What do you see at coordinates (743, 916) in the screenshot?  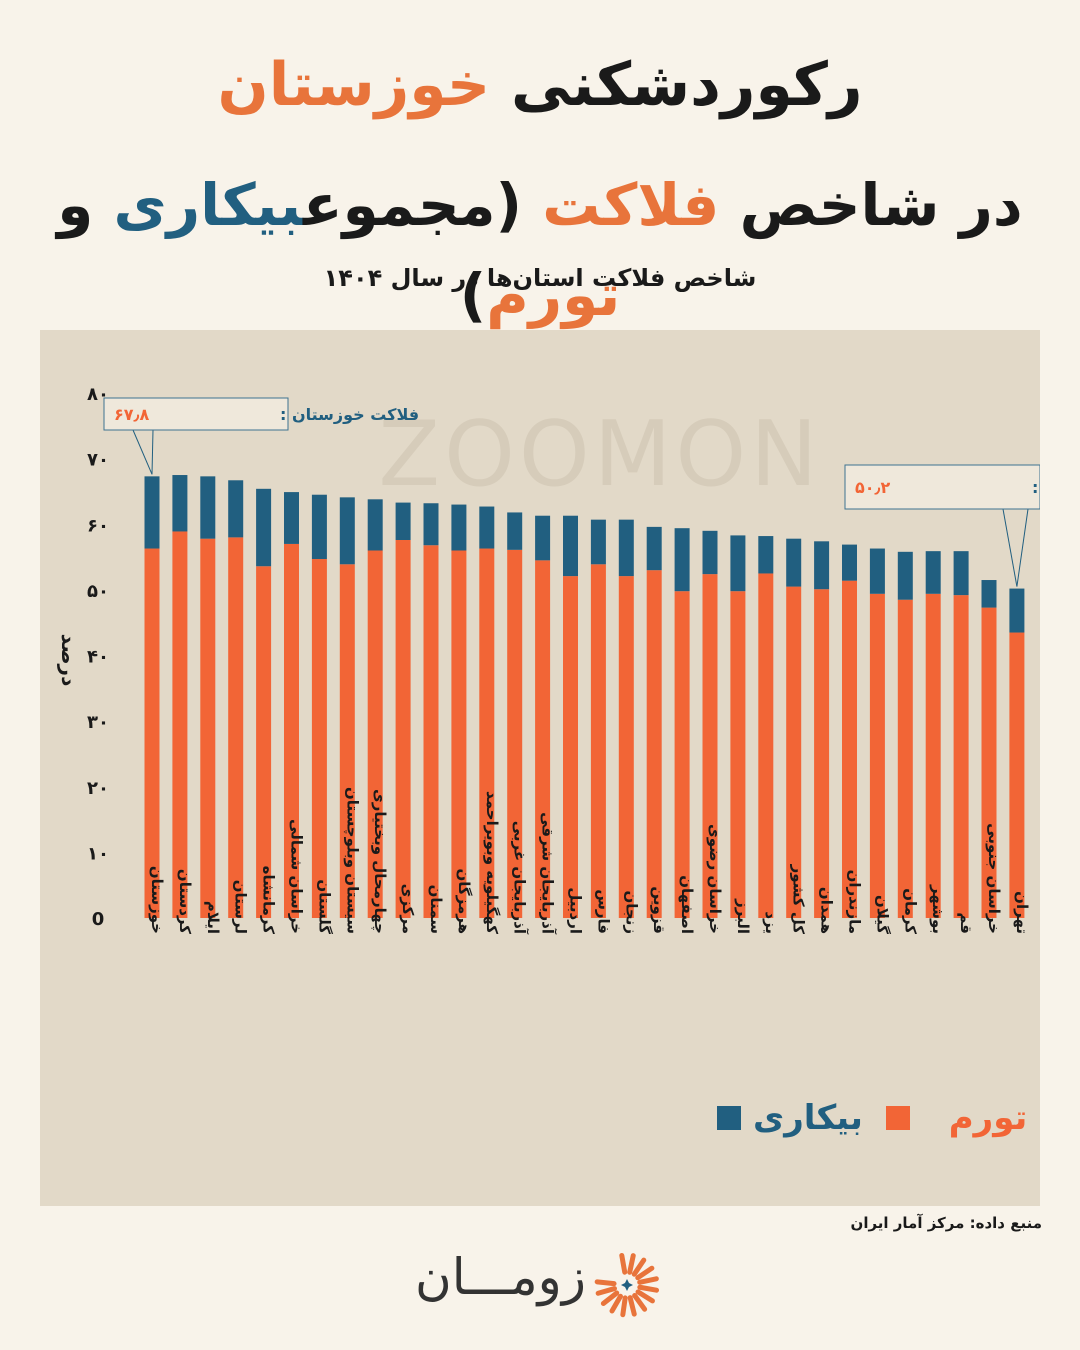 I see `x-tick-label: البرز` at bounding box center [743, 916].